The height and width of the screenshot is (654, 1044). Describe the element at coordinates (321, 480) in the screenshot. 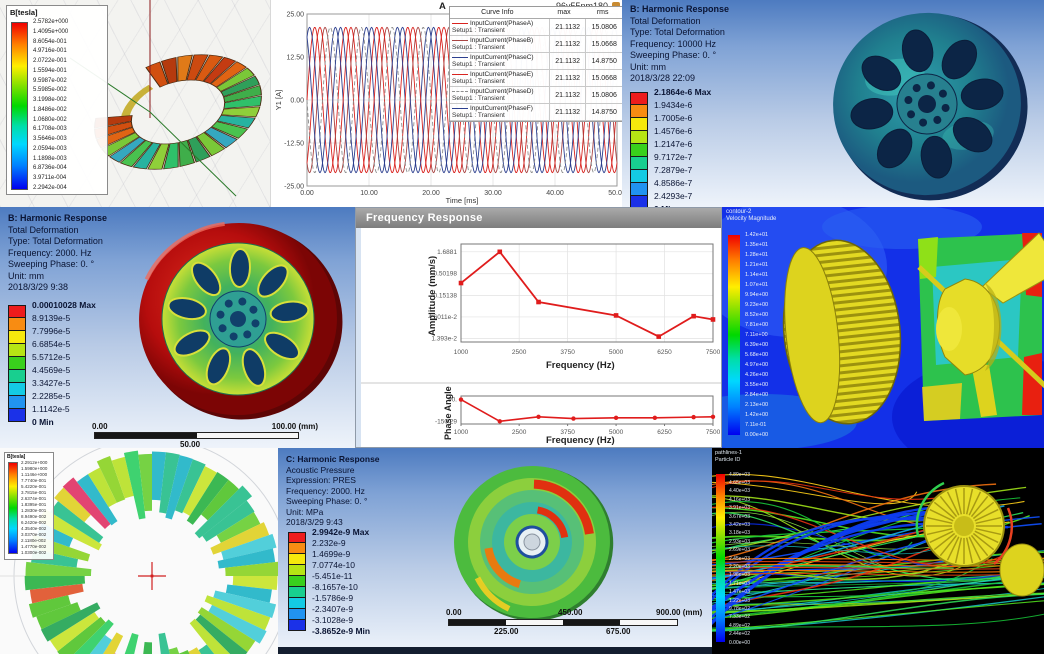

I see `text-line: Expression: PRES` at that location.